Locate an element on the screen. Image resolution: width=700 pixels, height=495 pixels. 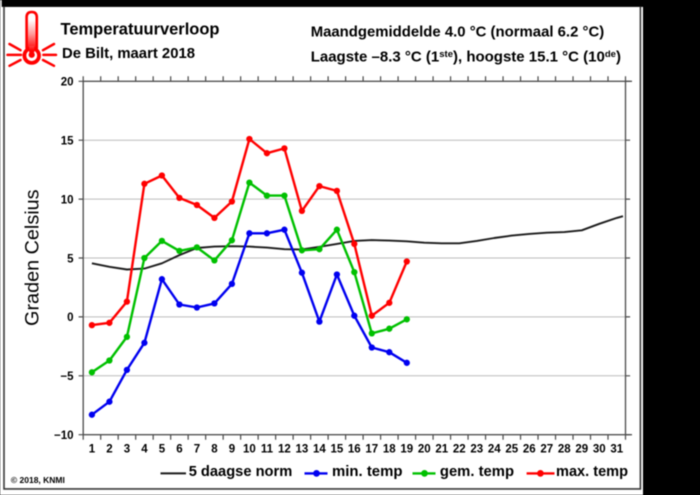
svg-text: 1 is located at coordinates (92, 450).